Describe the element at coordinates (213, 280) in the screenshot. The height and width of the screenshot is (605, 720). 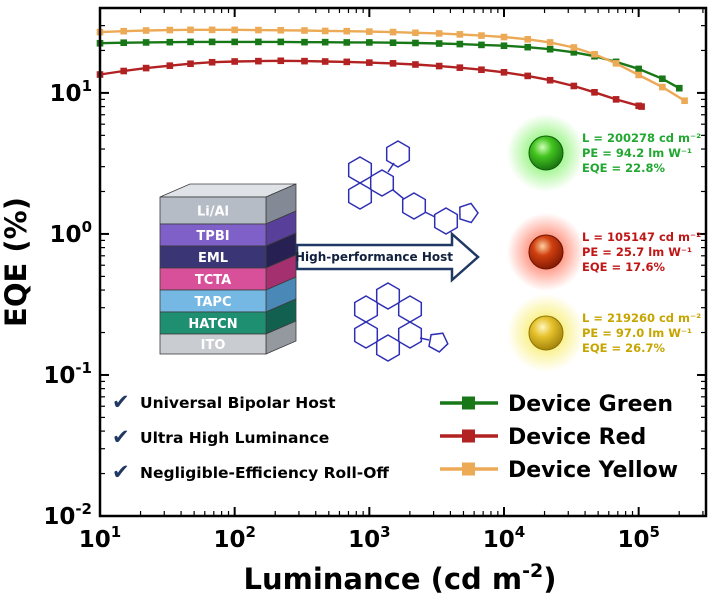
I see `stack-layer-label-tcta: TCTA` at that location.